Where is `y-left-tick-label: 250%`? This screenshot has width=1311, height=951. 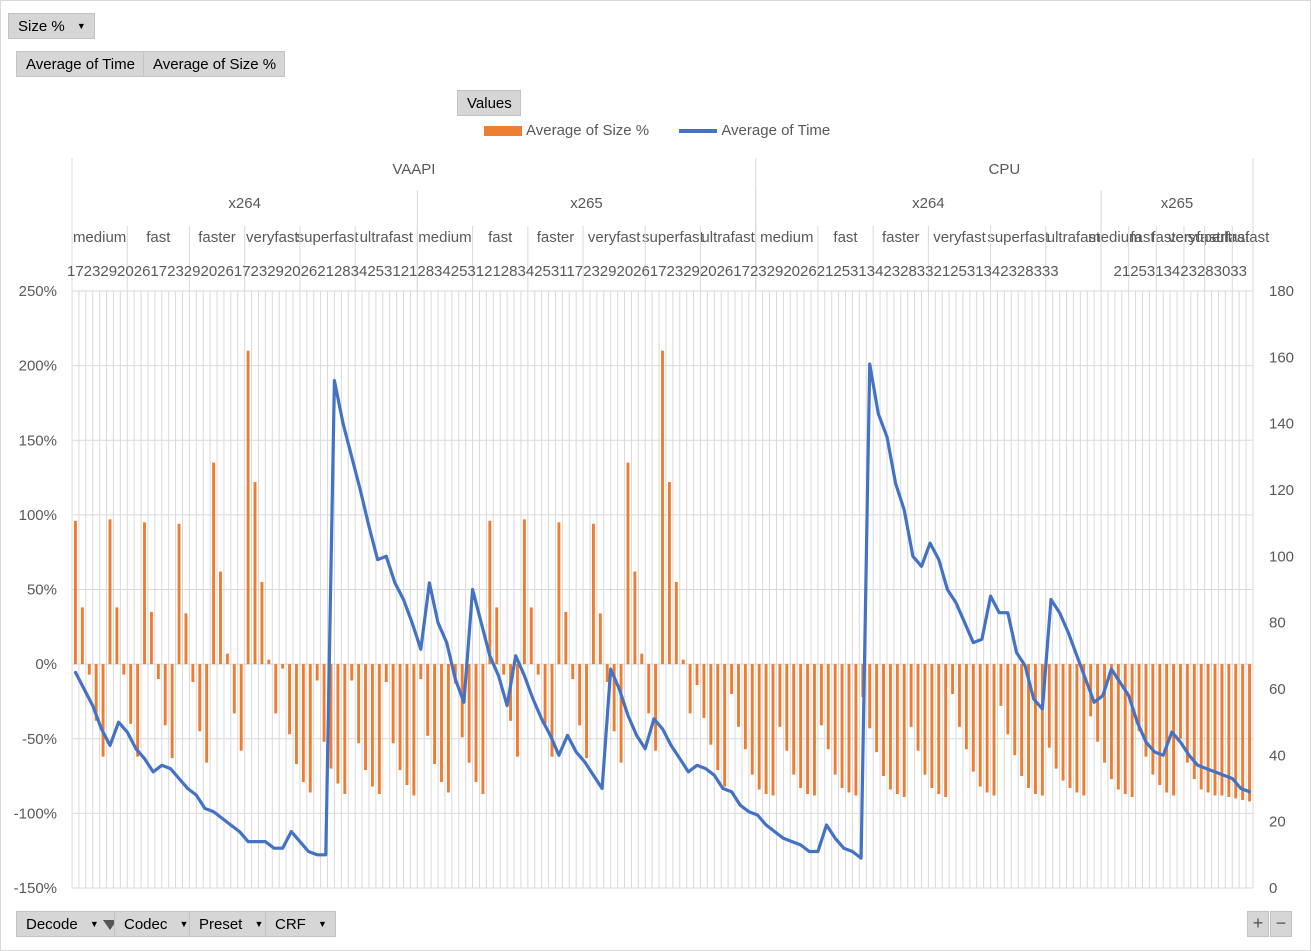
y-left-tick-label: 250% is located at coordinates (38, 291).